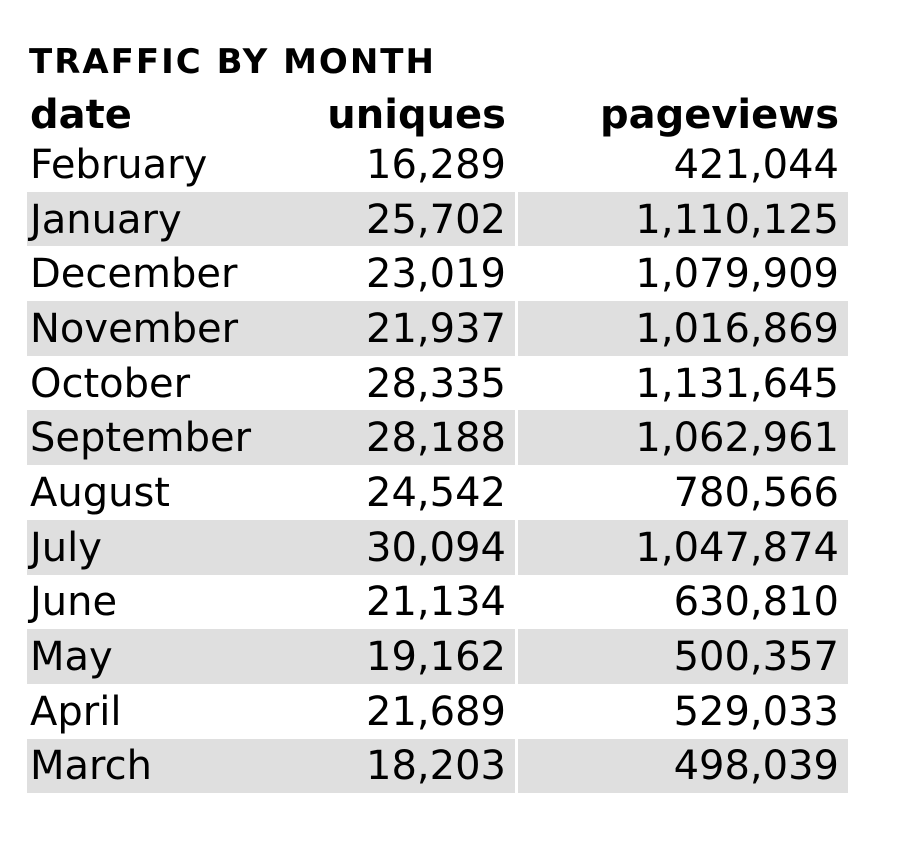 The image size is (901, 841). Describe the element at coordinates (407, 328) in the screenshot. I see `cell-uniques: 21,937` at that location.